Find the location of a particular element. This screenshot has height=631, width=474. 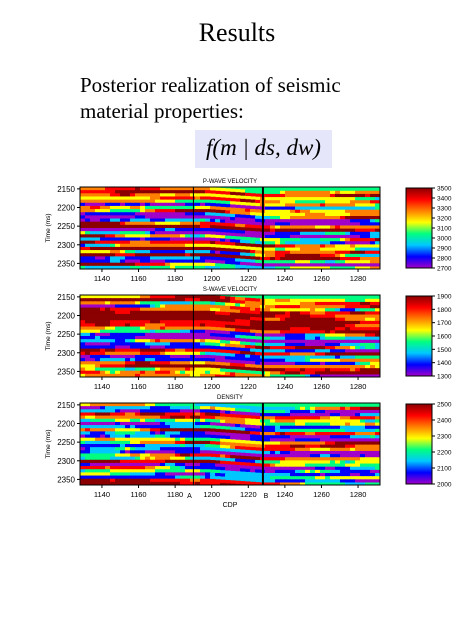

panel-title-1: P-WAVE VELOCITY is located at coordinates (230, 182).